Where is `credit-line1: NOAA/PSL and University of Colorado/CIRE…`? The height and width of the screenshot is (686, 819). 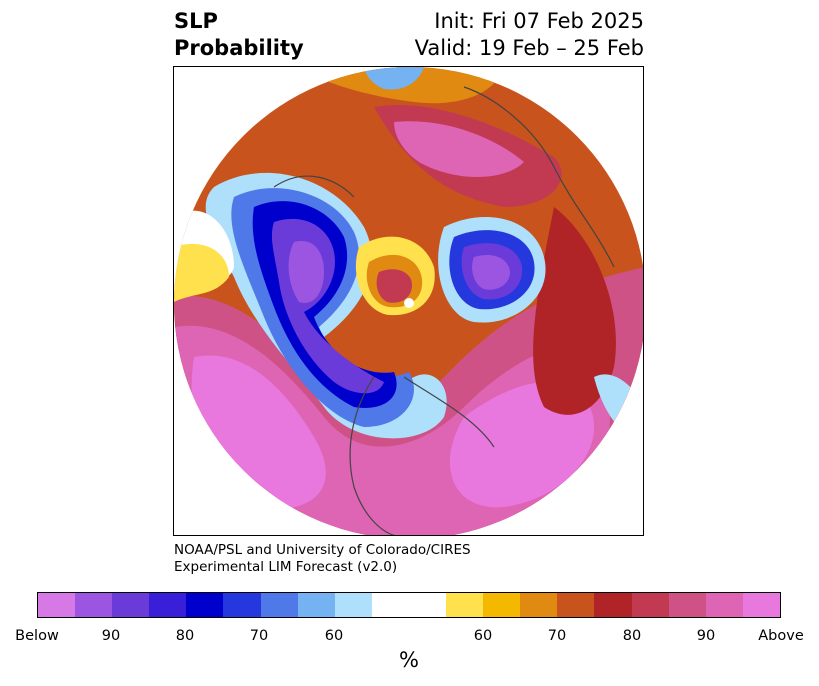
credit-line1: NOAA/PSL and University of Colorado/CIRE… is located at coordinates (322, 550).